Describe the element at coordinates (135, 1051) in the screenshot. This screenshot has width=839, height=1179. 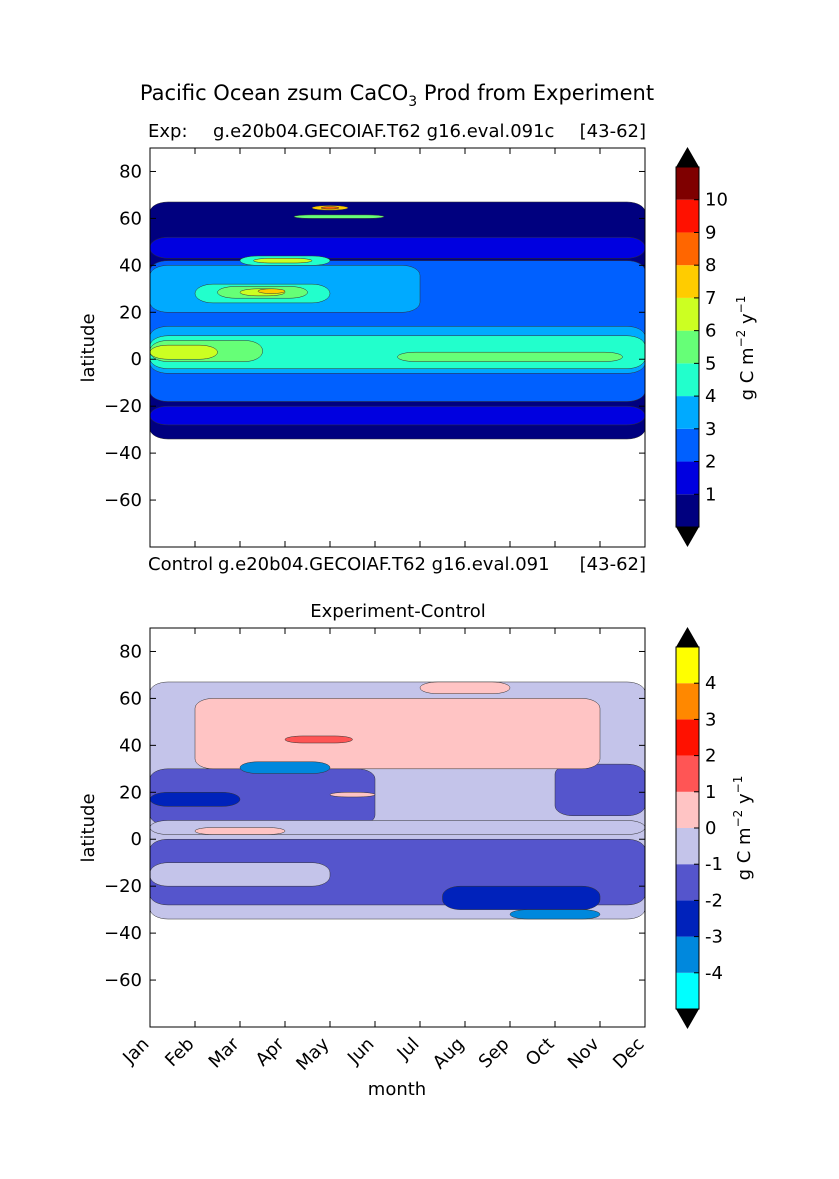
I see `xtick-label: Jan` at that location.